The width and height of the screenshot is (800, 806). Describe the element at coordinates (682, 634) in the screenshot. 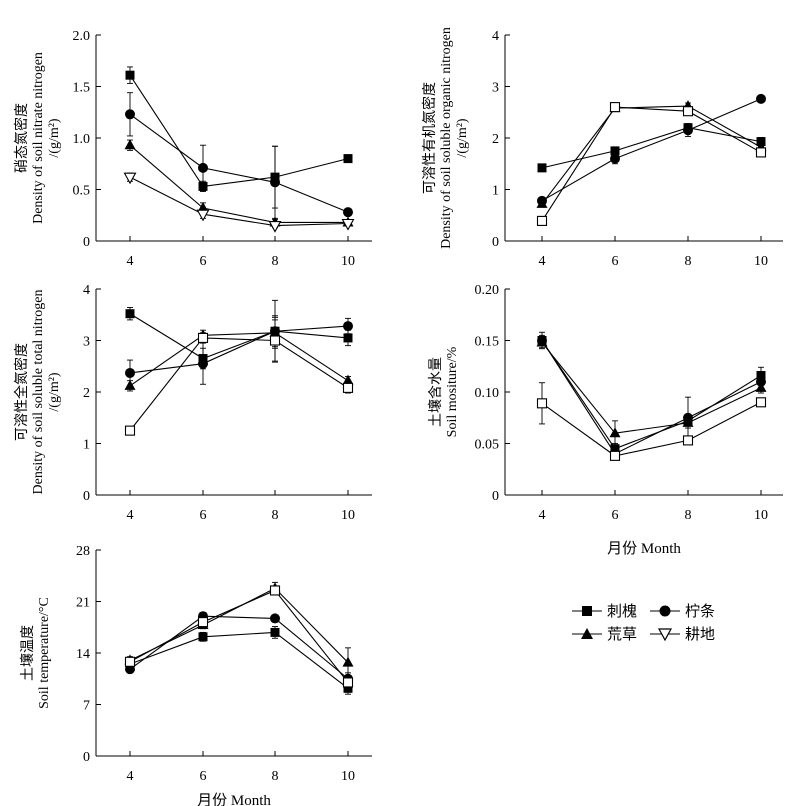

I see `legend-item-farmland: 耕地` at that location.